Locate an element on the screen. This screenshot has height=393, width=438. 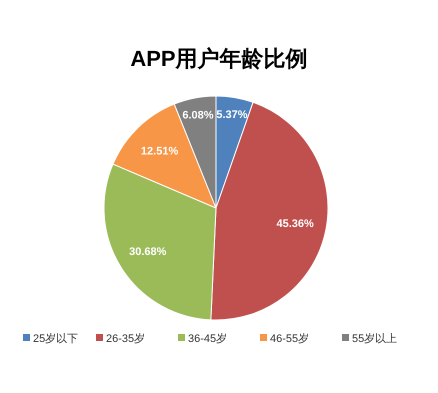
chart-title: APP用户年龄比例 is located at coordinates (219, 58).